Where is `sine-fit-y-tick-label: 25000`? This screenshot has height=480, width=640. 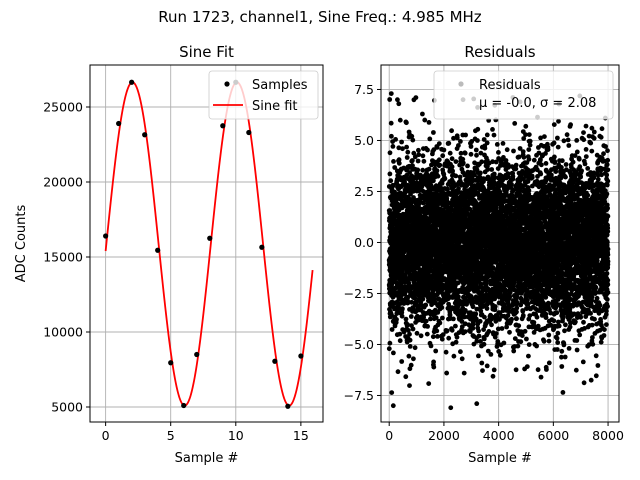 sine-fit-y-tick-label: 25000 is located at coordinates (63, 107).